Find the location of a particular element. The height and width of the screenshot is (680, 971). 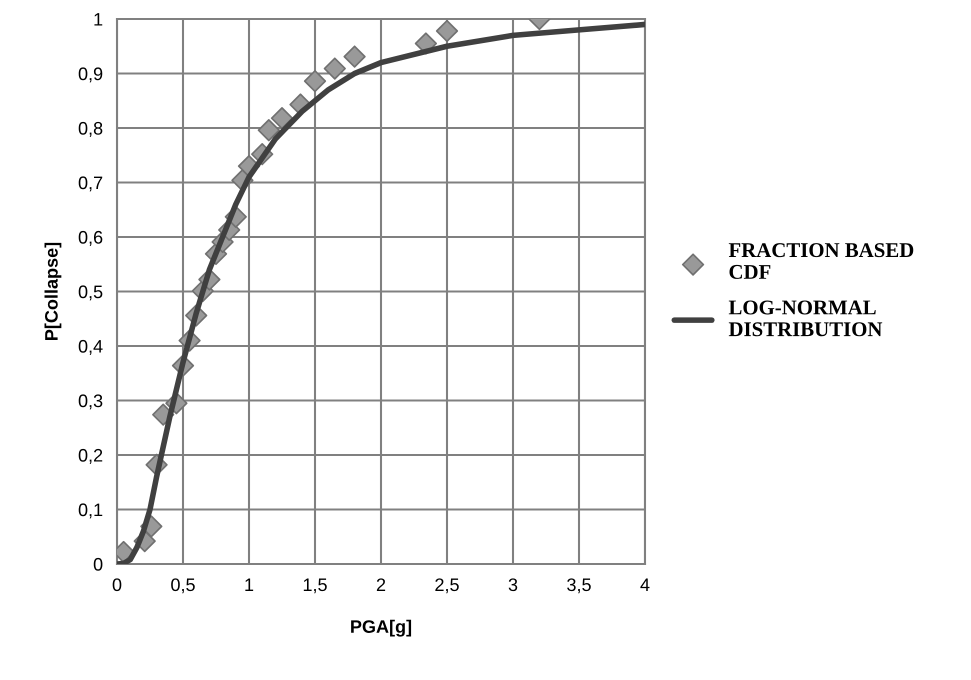

y-tick-label: 0,7 is located at coordinates (90, 184).